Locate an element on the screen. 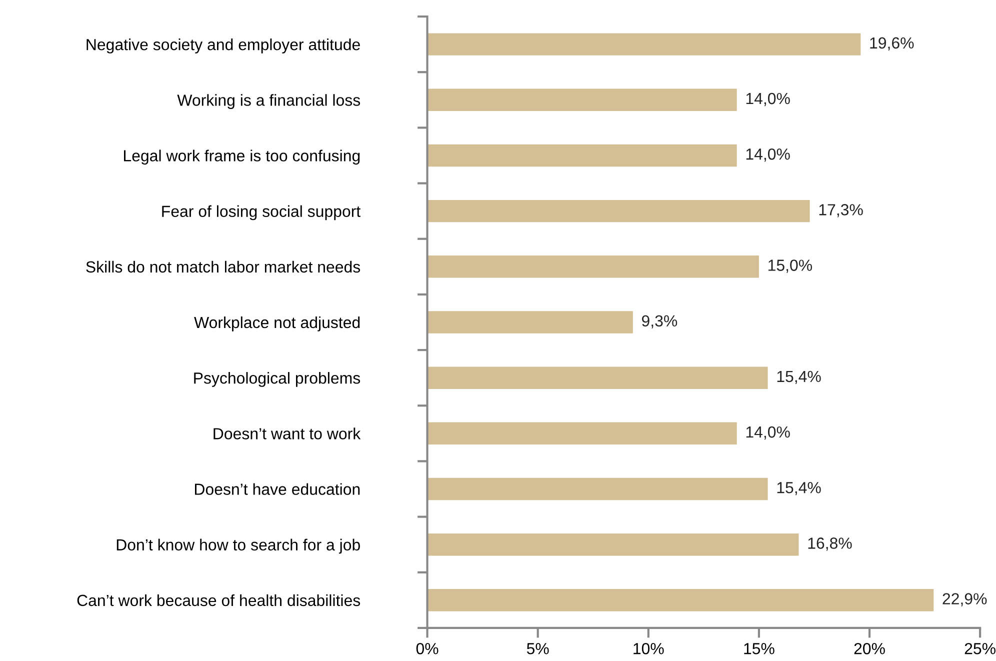  data-label: 22,9% is located at coordinates (964, 599).